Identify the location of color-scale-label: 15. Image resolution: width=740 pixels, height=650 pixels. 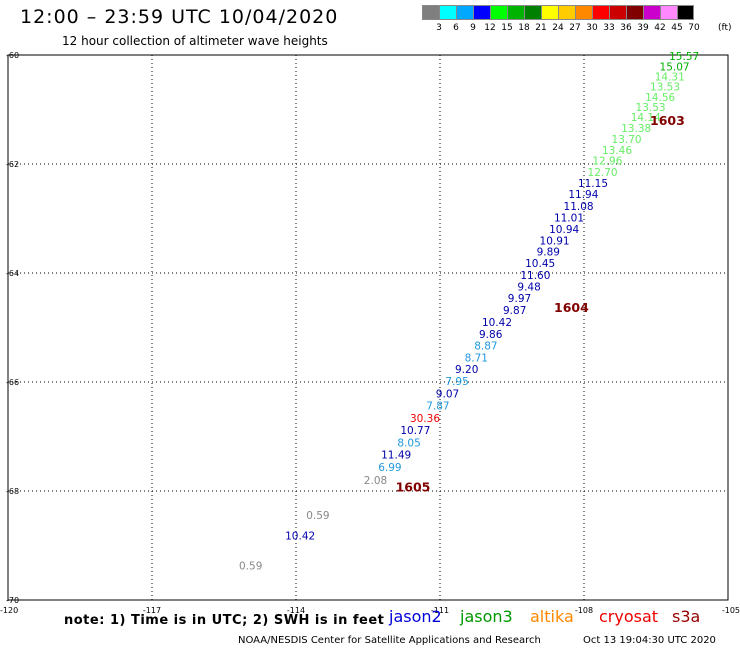
(507, 28).